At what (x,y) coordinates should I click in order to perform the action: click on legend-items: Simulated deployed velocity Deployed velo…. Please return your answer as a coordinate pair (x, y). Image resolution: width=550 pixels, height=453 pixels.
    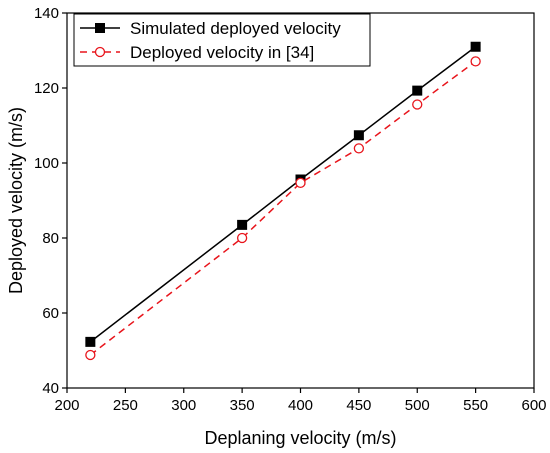
    Looking at the image, I should click on (210, 40).